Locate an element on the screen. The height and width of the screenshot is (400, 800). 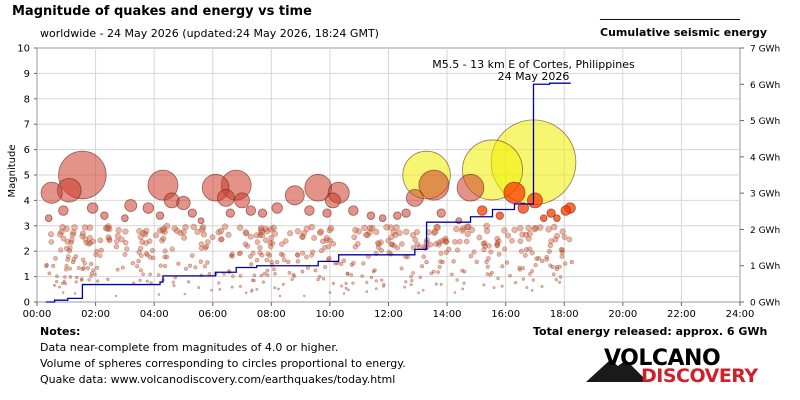
total-energy-label: Total energy released: approx. 6 GWh is located at coordinates (650, 331).